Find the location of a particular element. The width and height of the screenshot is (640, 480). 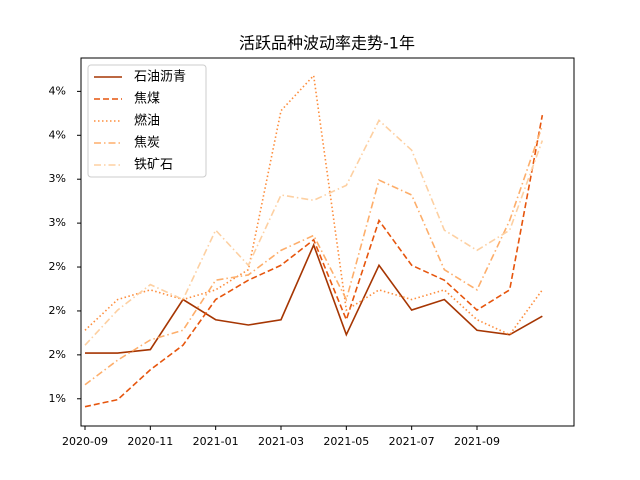

legend-label: 燃油 is located at coordinates (147, 121).